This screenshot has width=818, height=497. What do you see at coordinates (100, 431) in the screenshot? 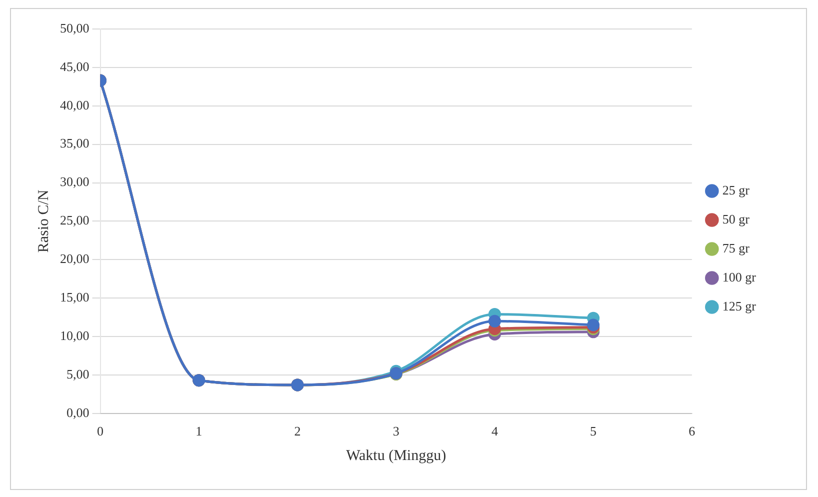
I see `x-tick-label: 0` at bounding box center [100, 431].